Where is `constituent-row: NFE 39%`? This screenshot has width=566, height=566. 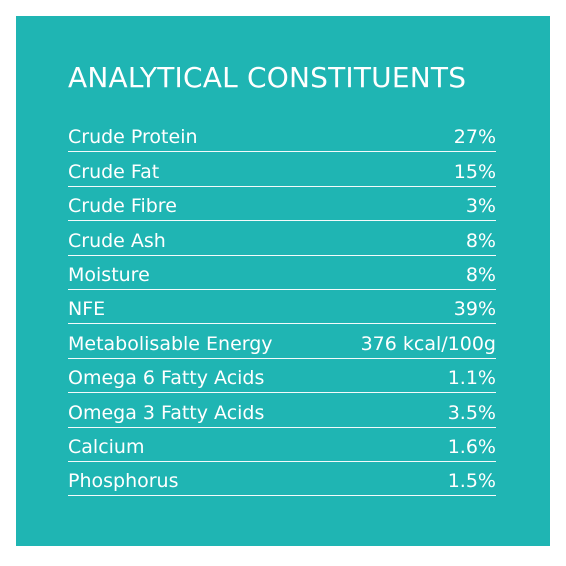 constituent-row: NFE 39% is located at coordinates (282, 307).